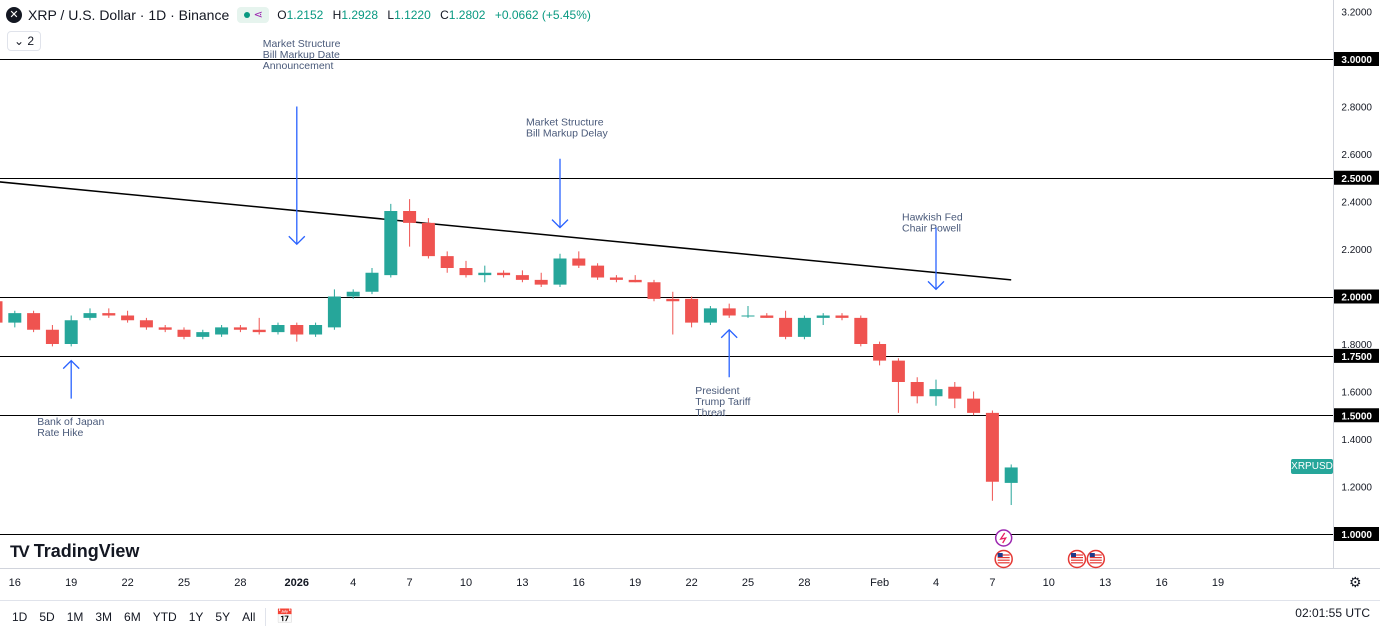  Describe the element at coordinates (196, 616) in the screenshot. I see `timeframe-1y: 1Y` at that location.